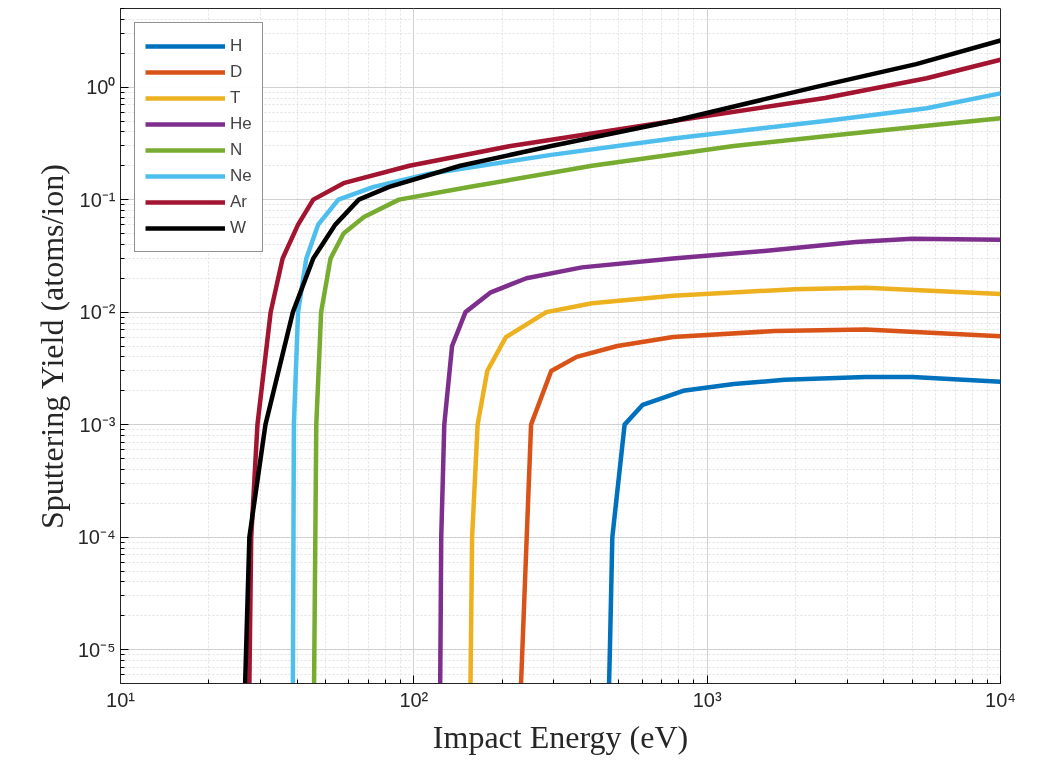  I want to click on legend-label: He, so click(241, 124).